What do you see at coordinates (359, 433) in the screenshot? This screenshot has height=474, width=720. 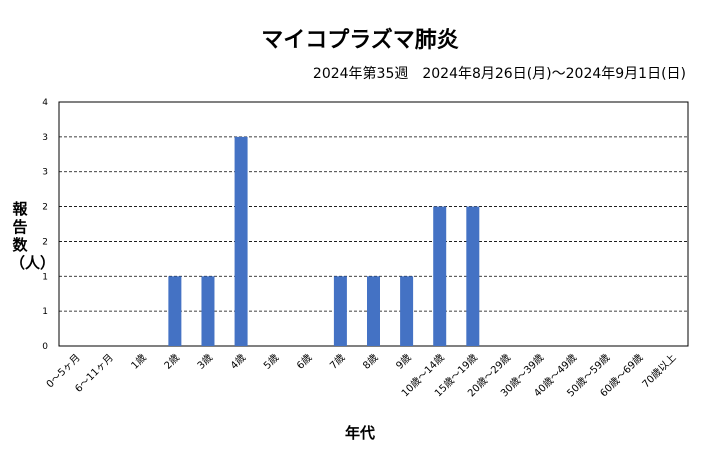 I see `x-axis-label: 年代` at bounding box center [359, 433].